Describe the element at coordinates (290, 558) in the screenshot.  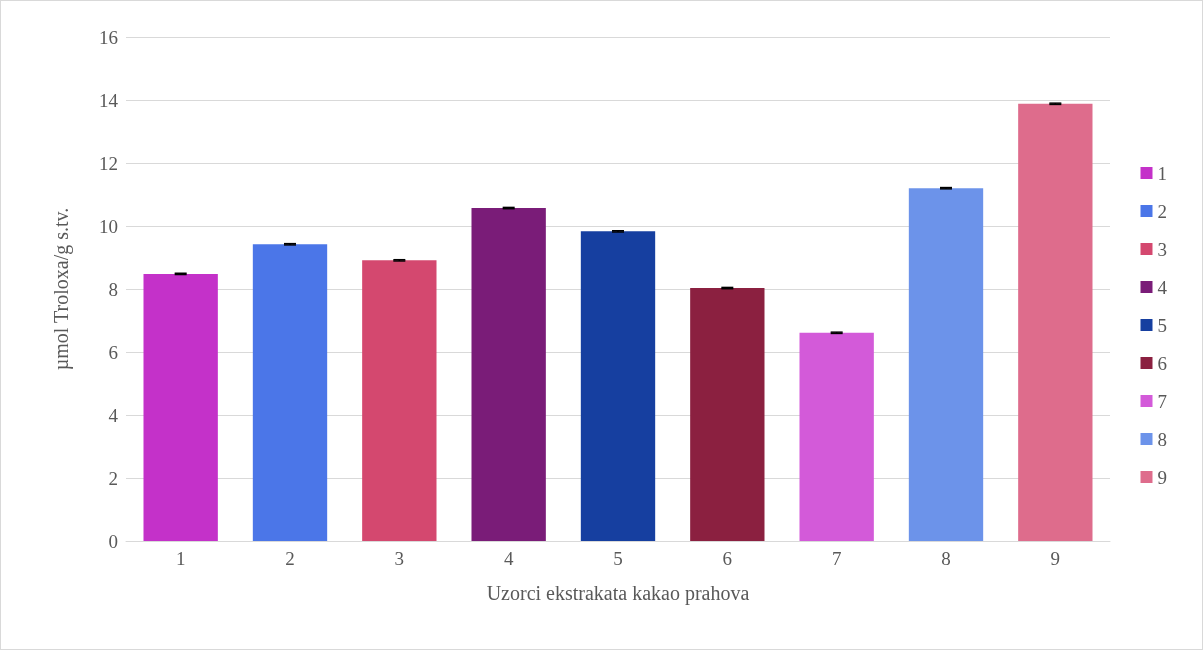
I see `x-tick-label: 2` at that location.